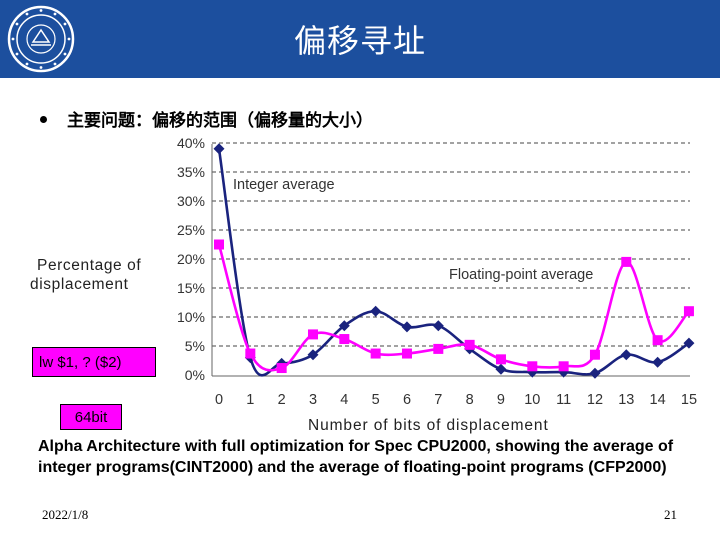  I want to click on x-tick-label: 8, so click(470, 400).